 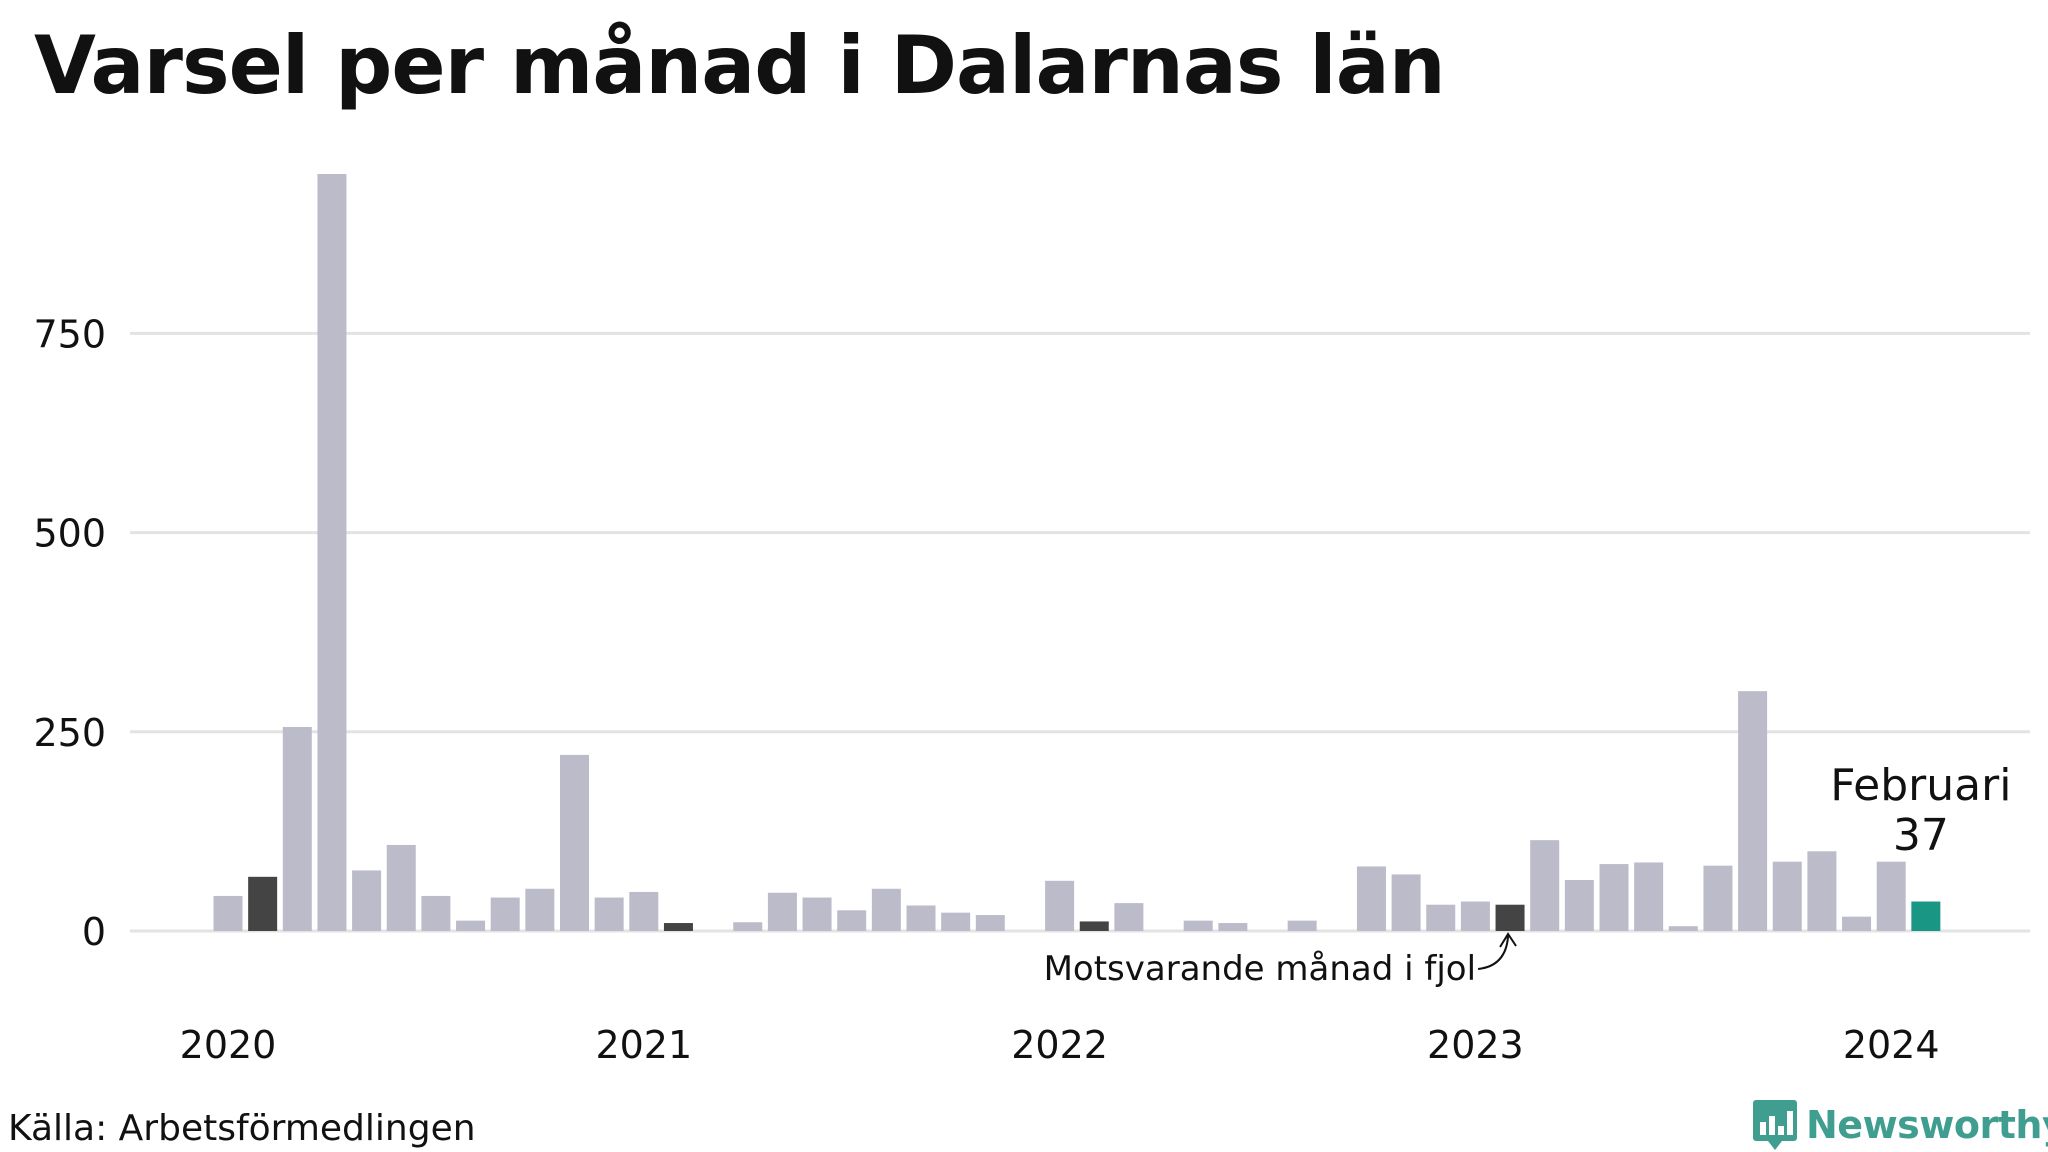 What do you see at coordinates (1927, 1125) in the screenshot?
I see `newsworthy-logo-text: Newsworthy` at bounding box center [1927, 1125].